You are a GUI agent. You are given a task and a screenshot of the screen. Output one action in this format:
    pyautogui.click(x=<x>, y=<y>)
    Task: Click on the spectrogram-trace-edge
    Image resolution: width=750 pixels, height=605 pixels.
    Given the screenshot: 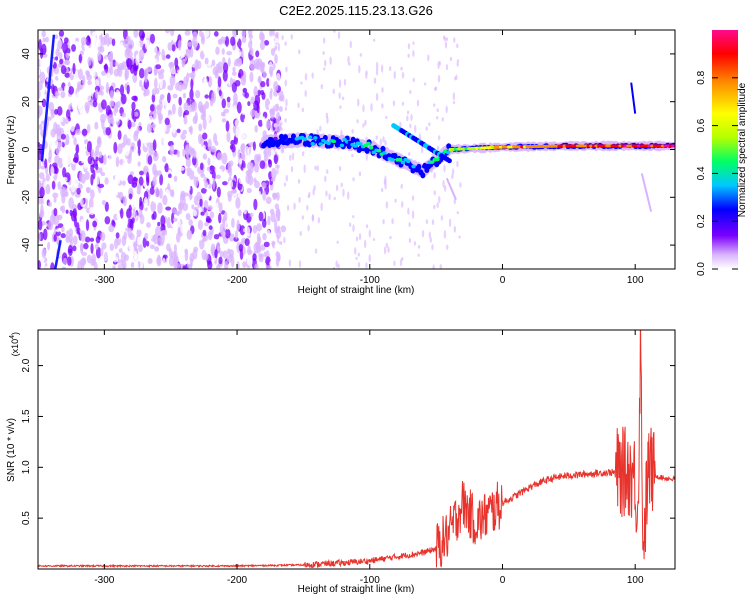 What is the action you would take?
    pyautogui.click(x=367, y=150)
    